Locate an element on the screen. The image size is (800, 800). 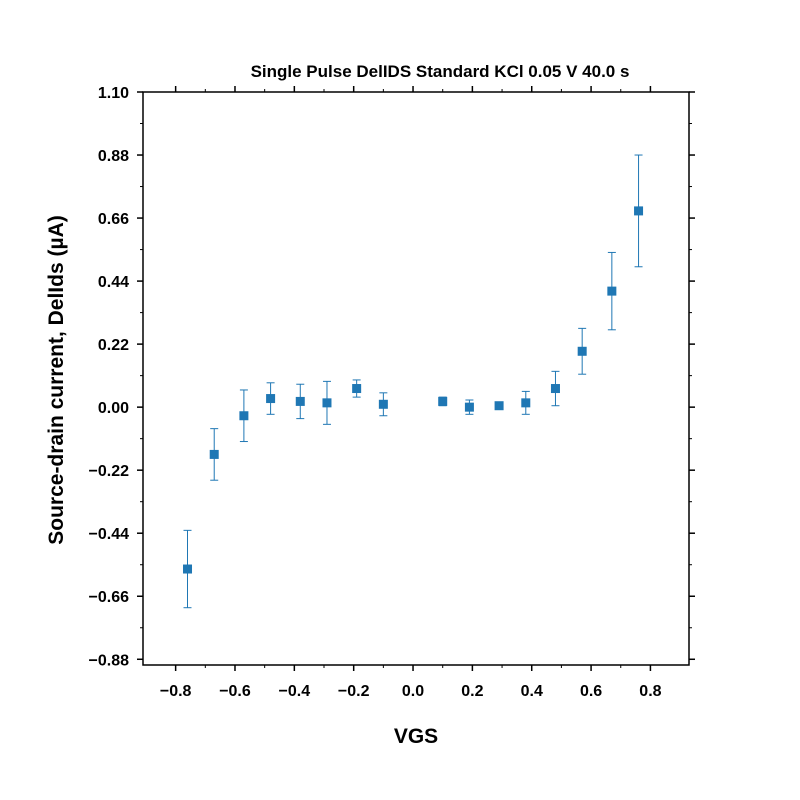
y-tick-label: 0.88 is located at coordinates (113, 156).